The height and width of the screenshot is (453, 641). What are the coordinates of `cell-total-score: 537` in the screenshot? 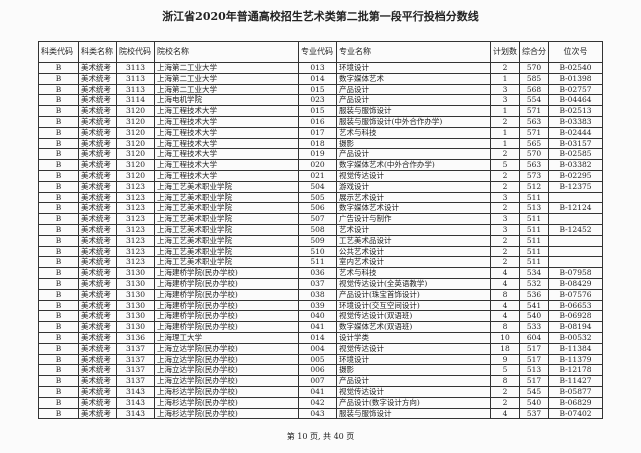 It's located at (534, 413).